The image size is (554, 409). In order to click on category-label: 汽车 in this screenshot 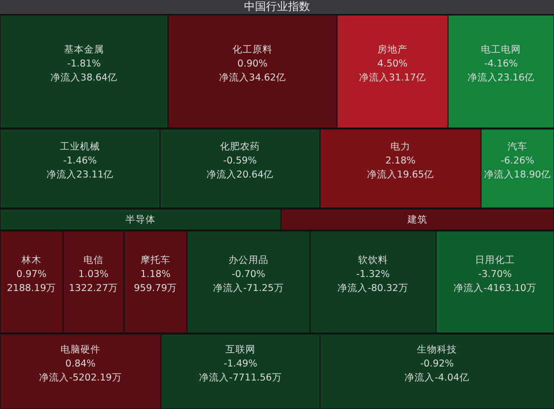, I will do `click(518, 146)`.